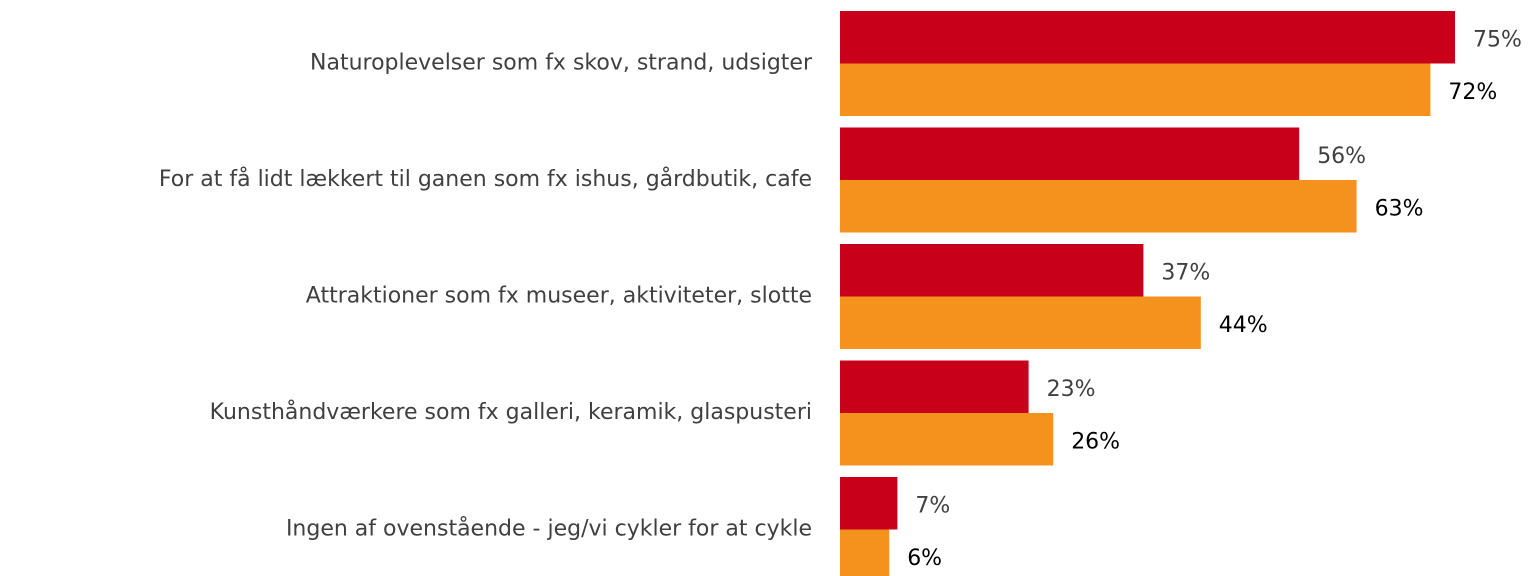  Describe the element at coordinates (1071, 389) in the screenshot. I see `value-label: 23%` at that location.